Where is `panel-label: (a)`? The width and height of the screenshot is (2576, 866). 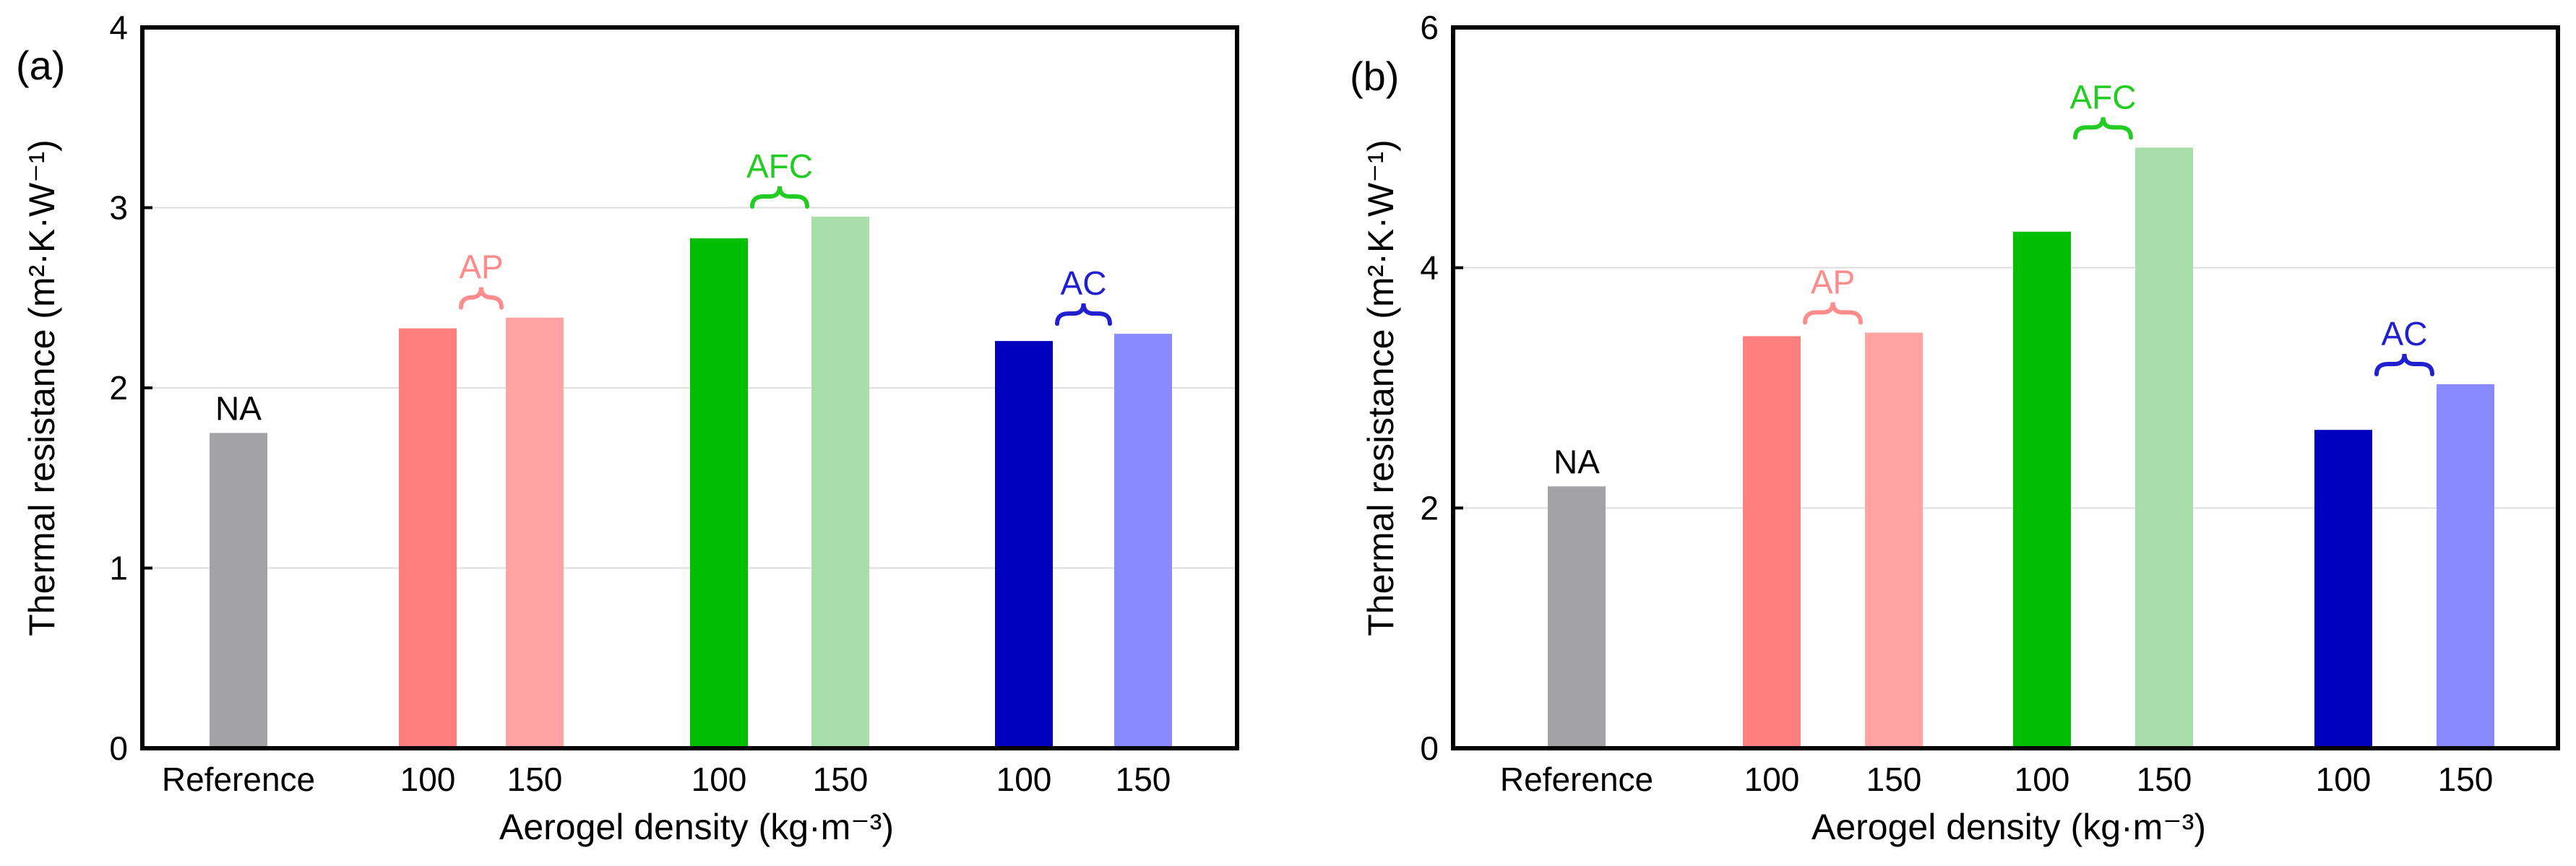 panel-label: (a) is located at coordinates (40, 65).